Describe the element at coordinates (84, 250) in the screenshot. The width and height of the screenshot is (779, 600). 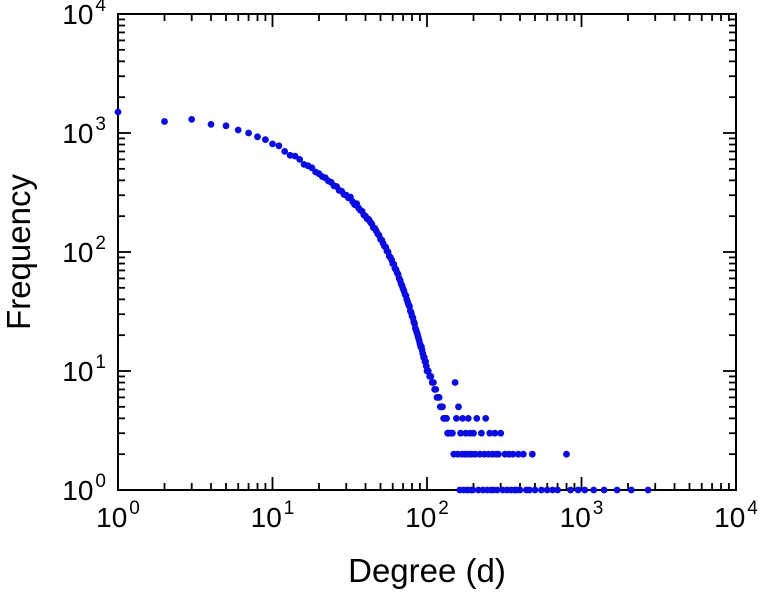
I see `y-tick-label: 10 2` at that location.